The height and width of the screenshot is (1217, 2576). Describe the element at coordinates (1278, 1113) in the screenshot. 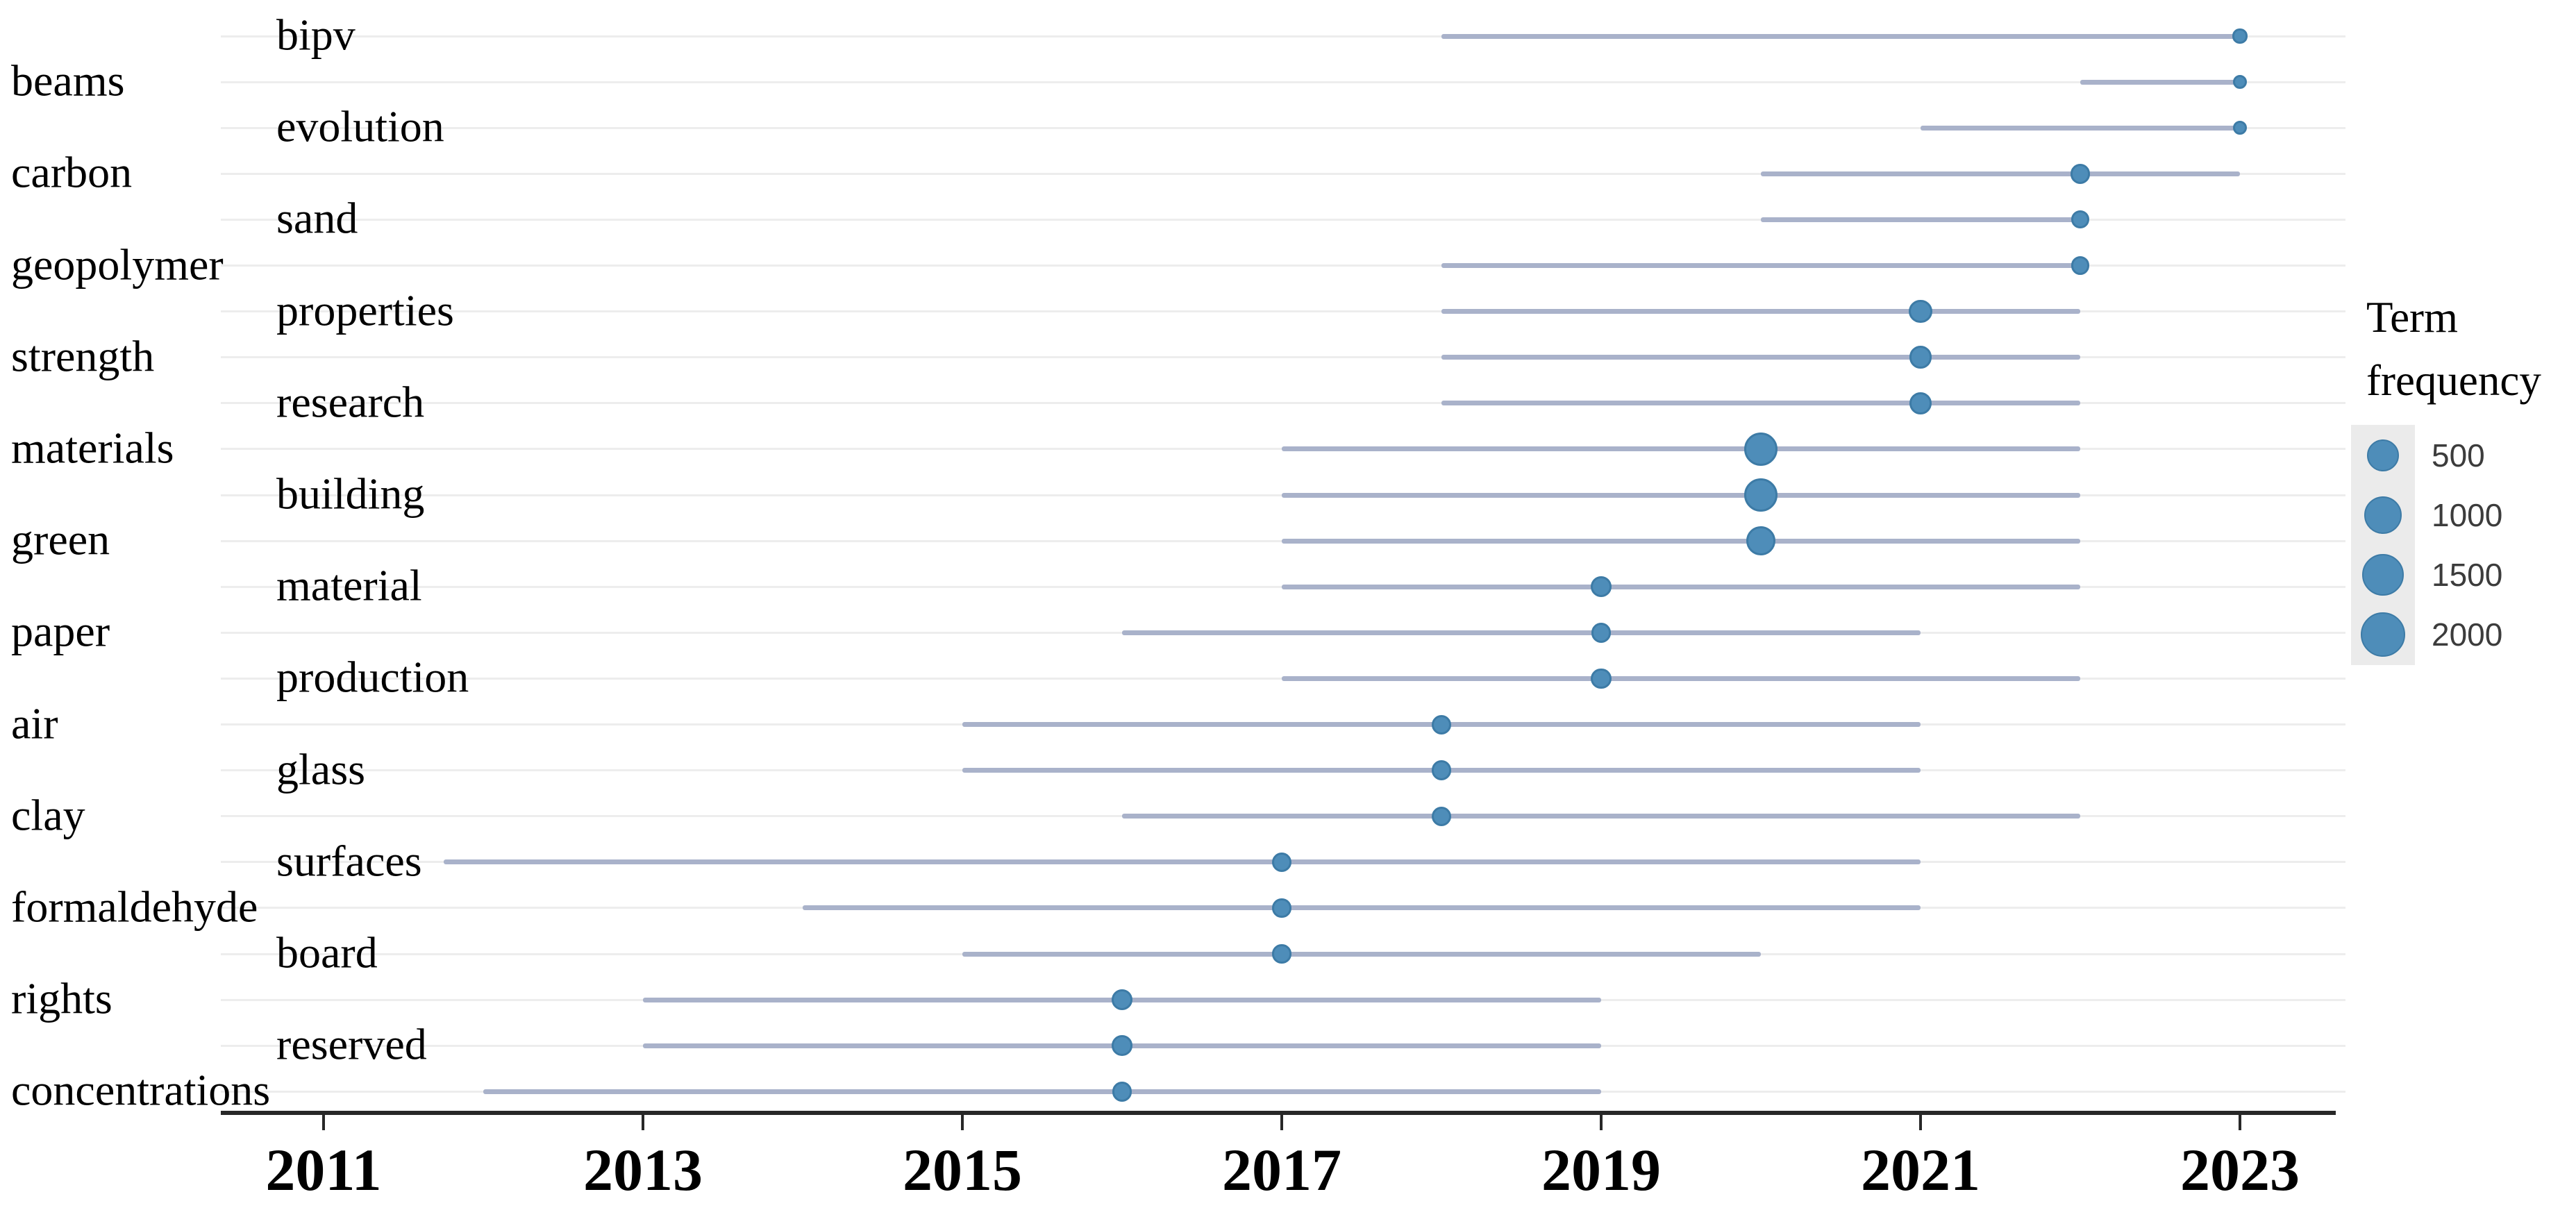

I see `x-axis-line` at that location.